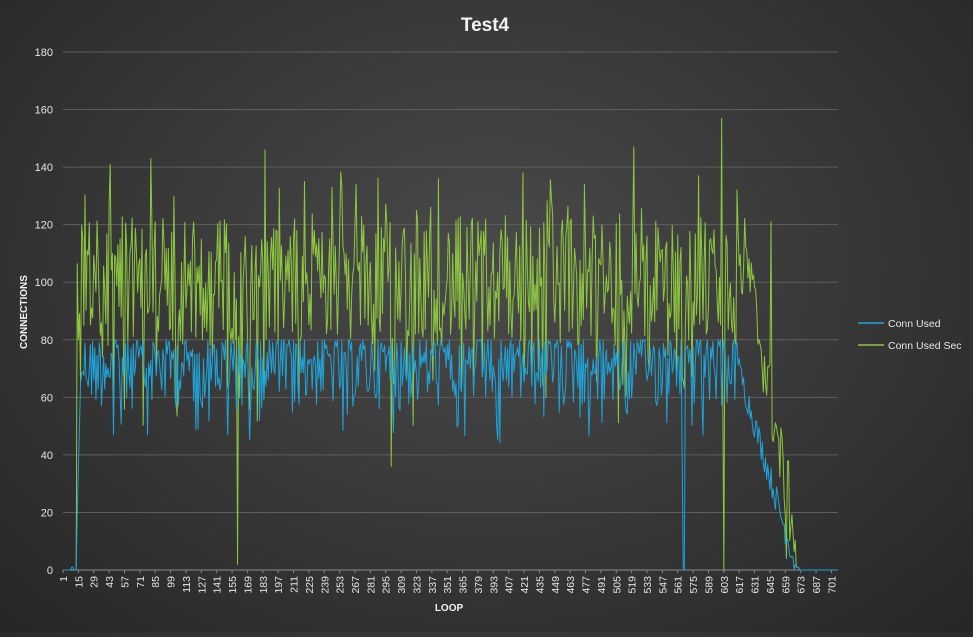 The height and width of the screenshot is (637, 973). Describe the element at coordinates (264, 585) in the screenshot. I see `x-tick-label: 183` at that location.